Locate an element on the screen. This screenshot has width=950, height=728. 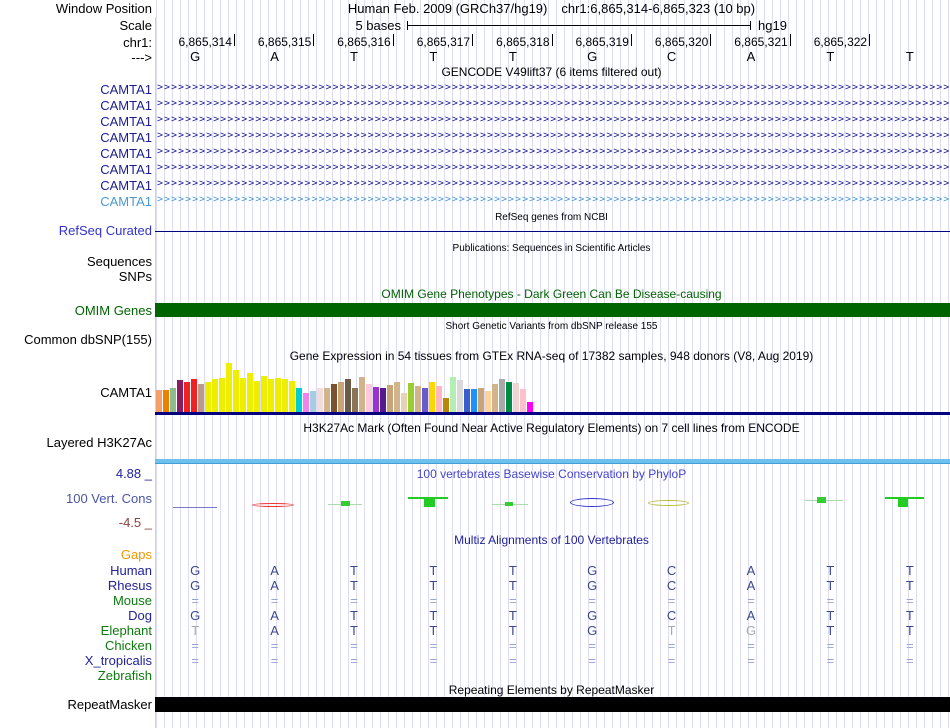
genome-label: hg19 is located at coordinates (772, 25).